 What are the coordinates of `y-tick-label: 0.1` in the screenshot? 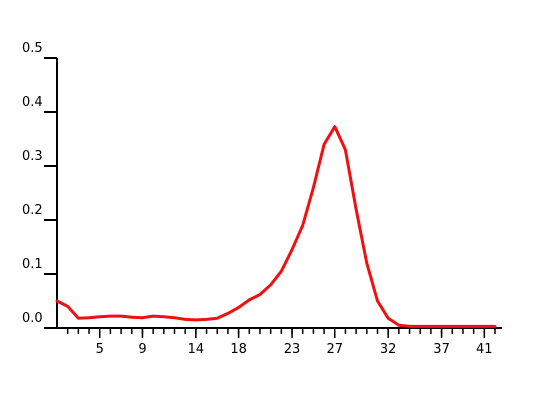 It's located at (32, 264).